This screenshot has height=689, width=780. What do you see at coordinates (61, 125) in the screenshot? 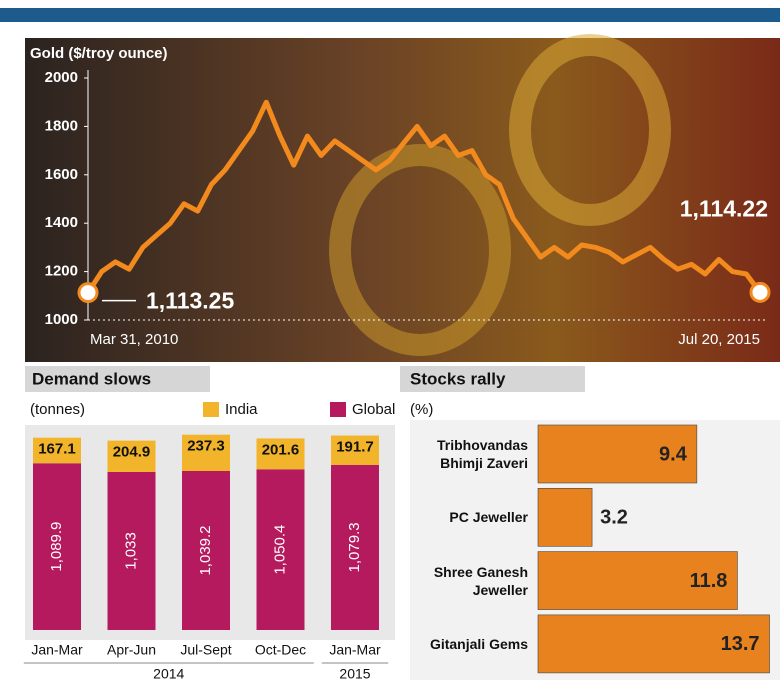
I see `y-tick-label: 1800` at bounding box center [61, 125].